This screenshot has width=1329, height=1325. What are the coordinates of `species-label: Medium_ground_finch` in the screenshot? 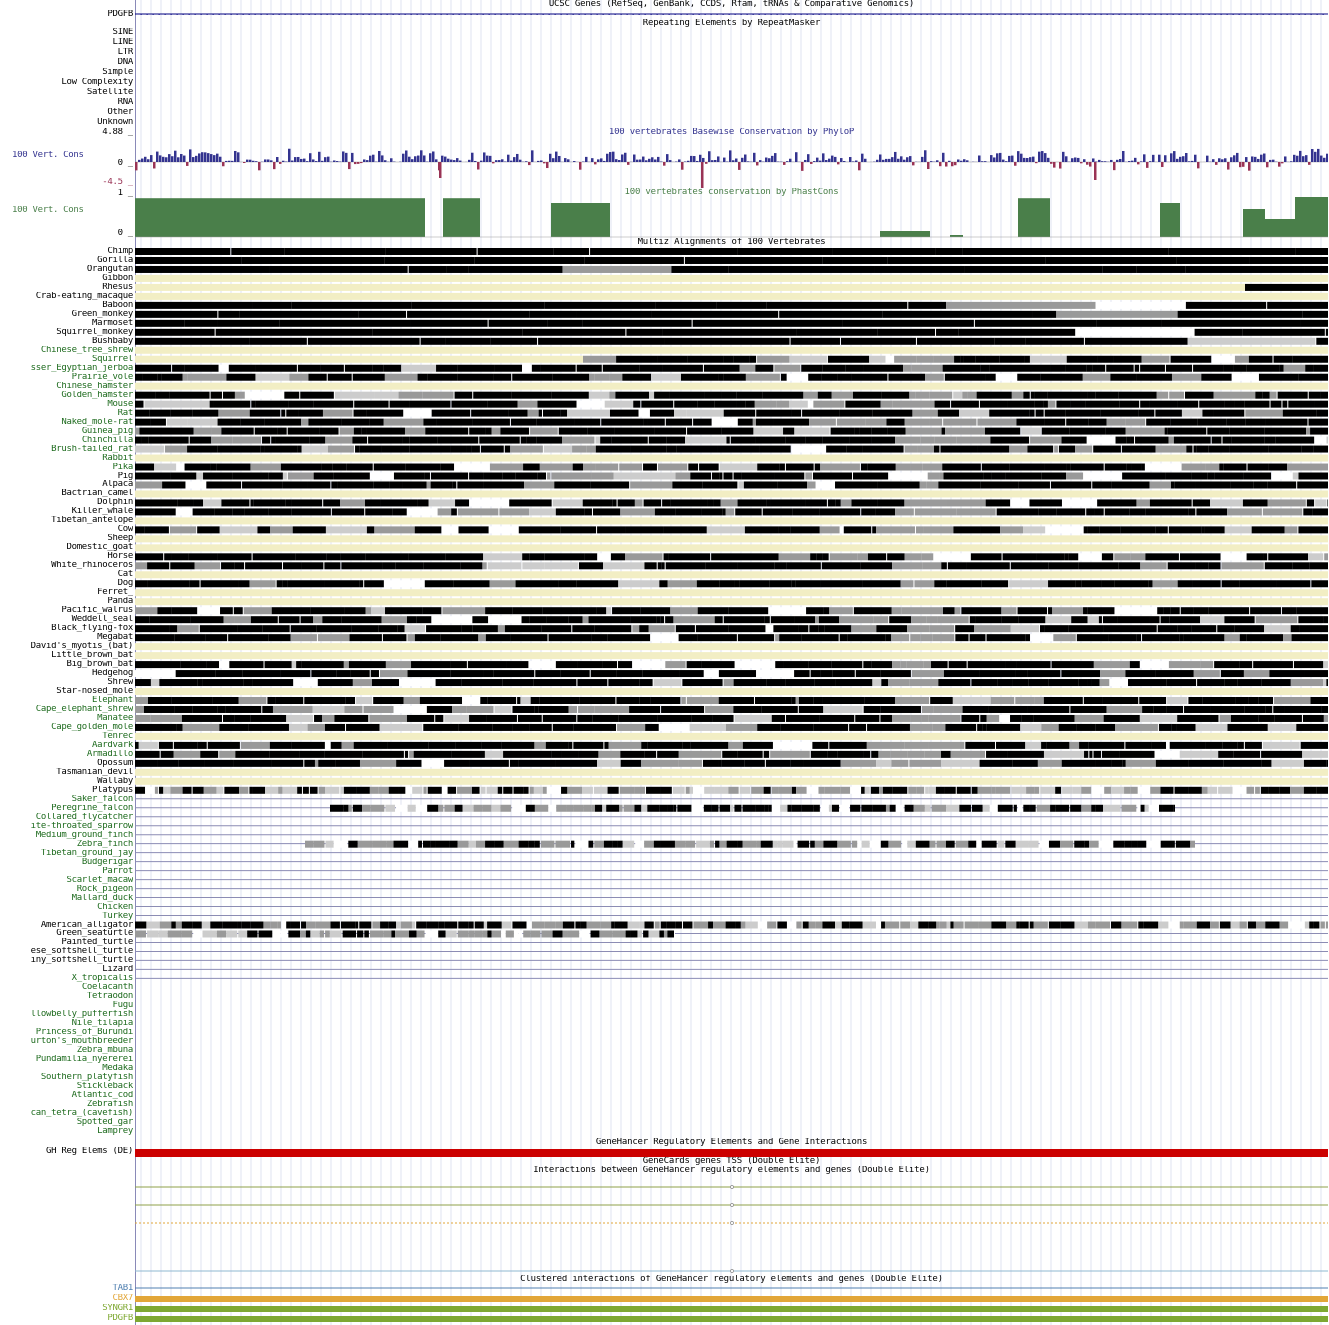 It's located at (84, 835).